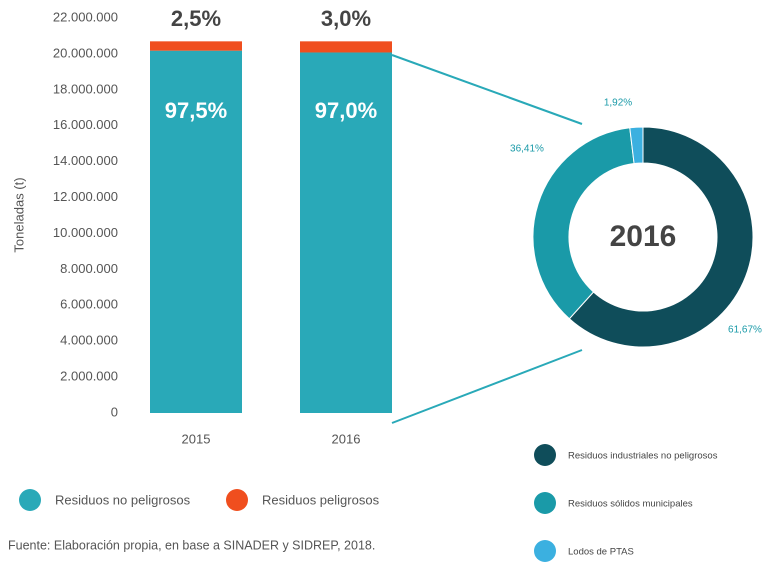 The width and height of the screenshot is (765, 565). I want to click on donut-center-label: 2016, so click(643, 236).